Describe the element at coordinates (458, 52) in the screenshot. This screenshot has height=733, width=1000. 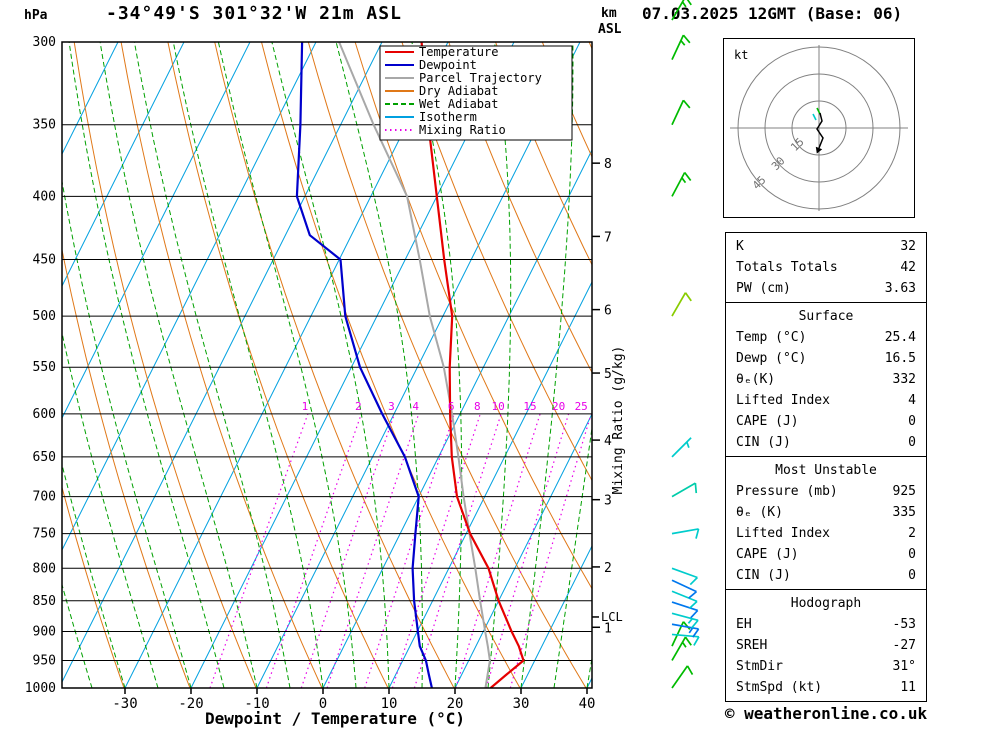
I see `svg-text: Temperature` at that location.